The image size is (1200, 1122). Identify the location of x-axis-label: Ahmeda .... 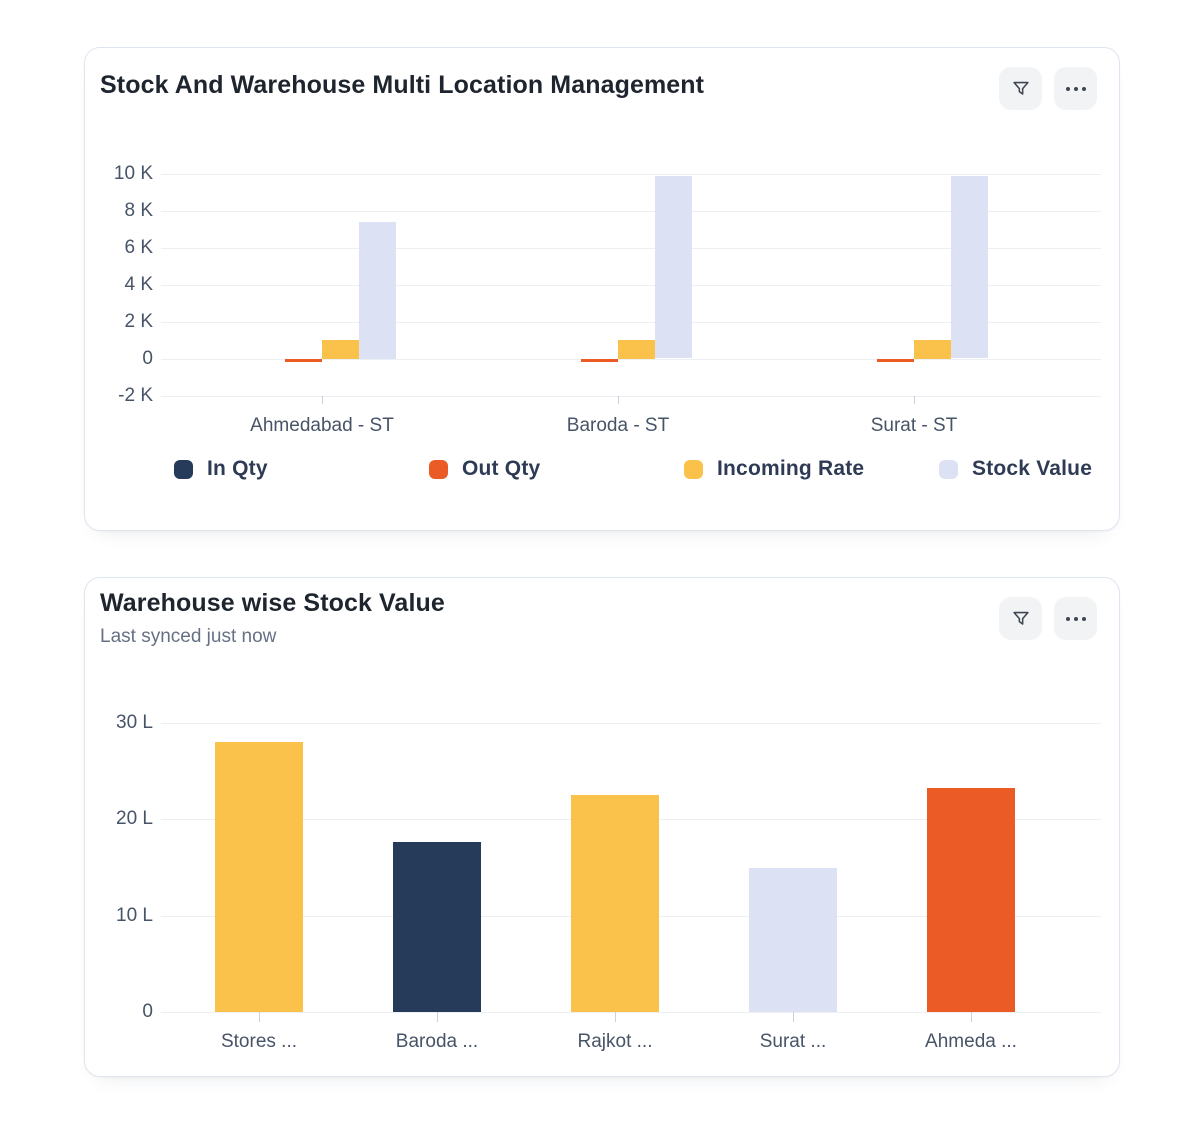
(971, 1041).